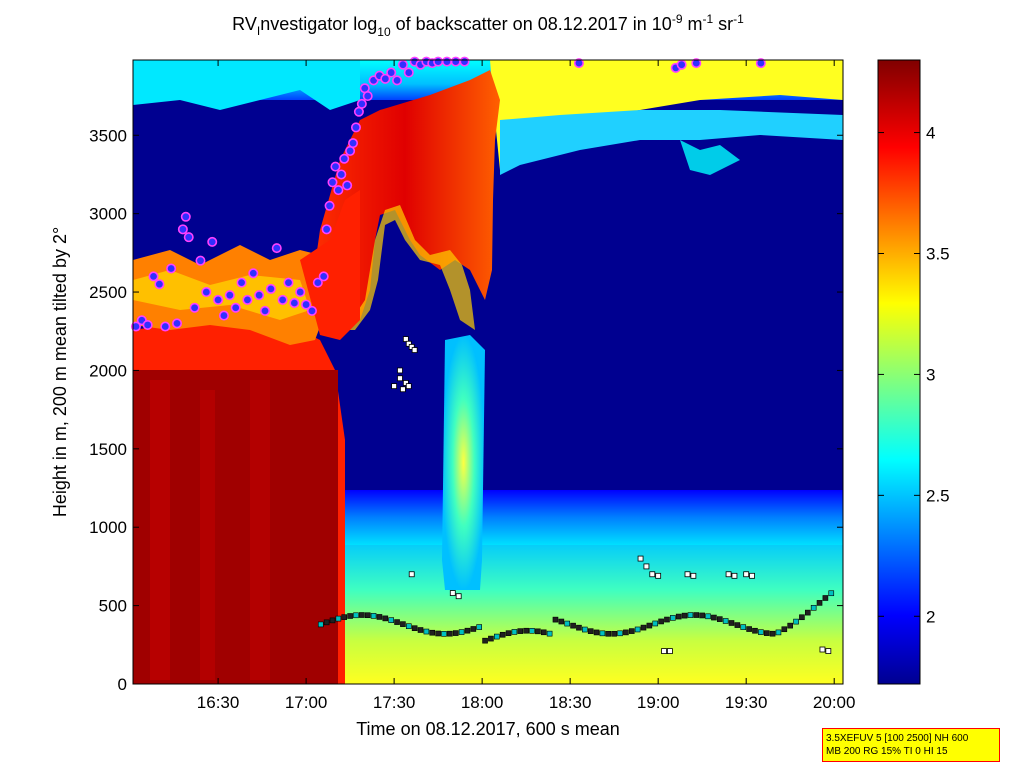 This screenshot has height=767, width=1023. Describe the element at coordinates (746, 702) in the screenshot. I see `x-tick-label: 19:30` at that location.